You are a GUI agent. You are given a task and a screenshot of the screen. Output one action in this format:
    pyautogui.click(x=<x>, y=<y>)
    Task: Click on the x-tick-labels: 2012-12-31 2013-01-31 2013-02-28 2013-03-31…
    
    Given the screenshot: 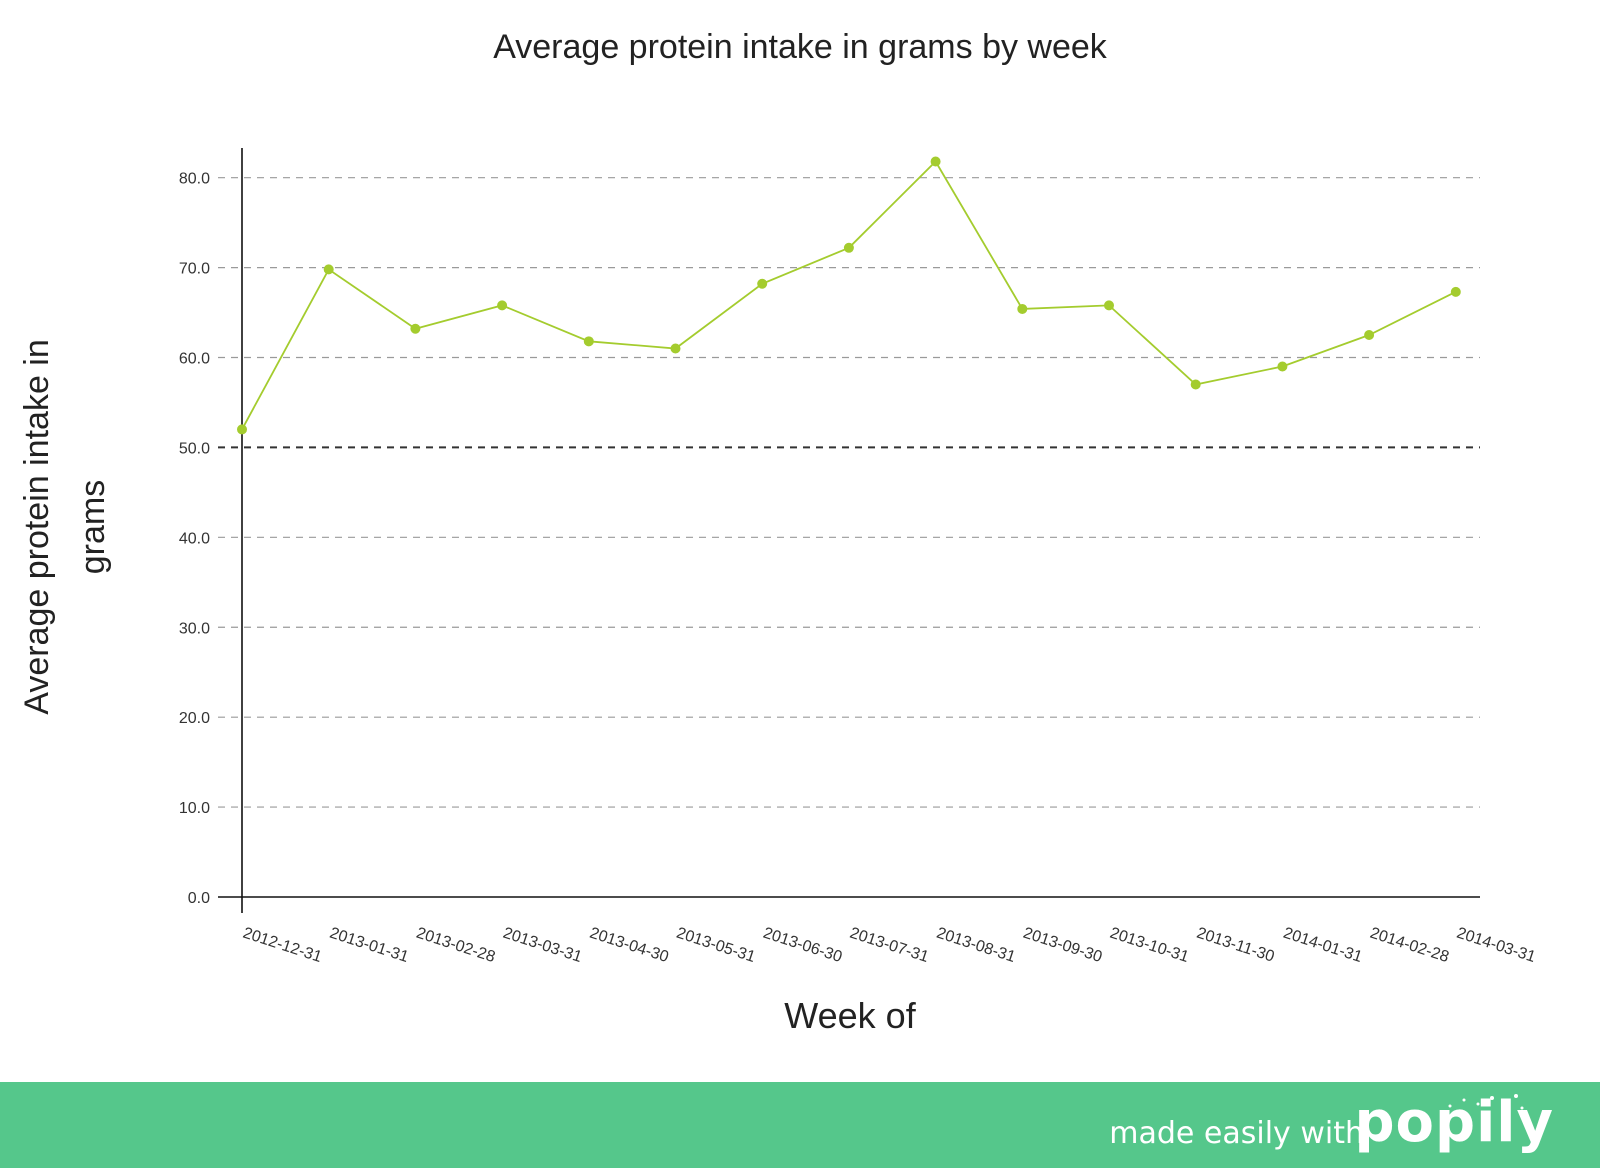 What is the action you would take?
    pyautogui.click(x=889, y=945)
    